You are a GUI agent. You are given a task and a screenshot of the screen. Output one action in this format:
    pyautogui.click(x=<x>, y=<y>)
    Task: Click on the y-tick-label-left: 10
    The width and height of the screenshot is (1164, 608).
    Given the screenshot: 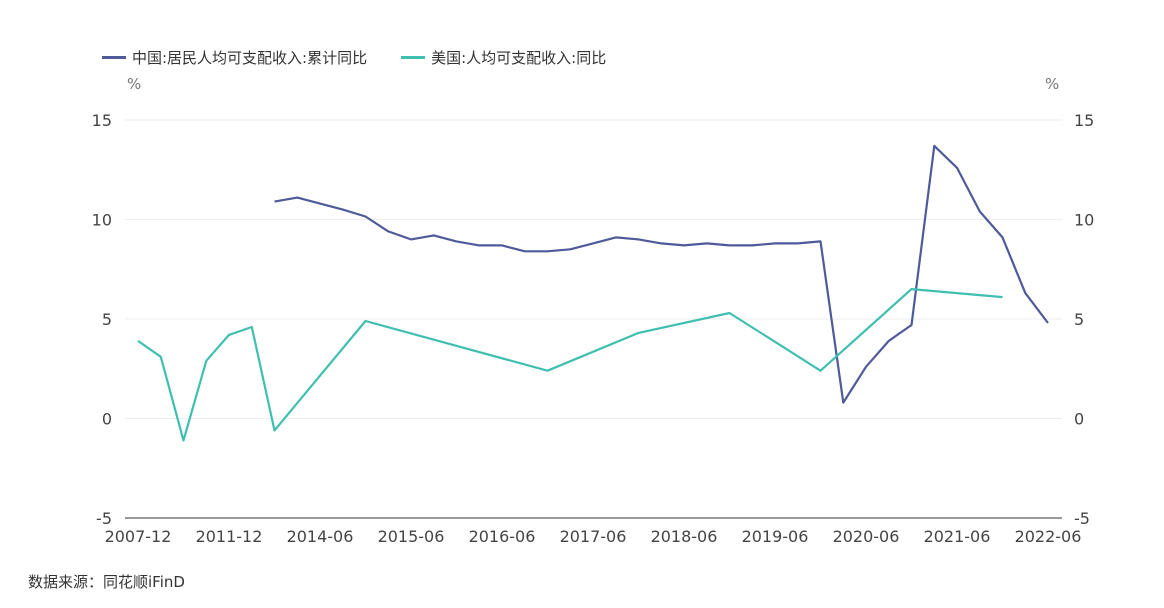 What is the action you would take?
    pyautogui.click(x=102, y=220)
    